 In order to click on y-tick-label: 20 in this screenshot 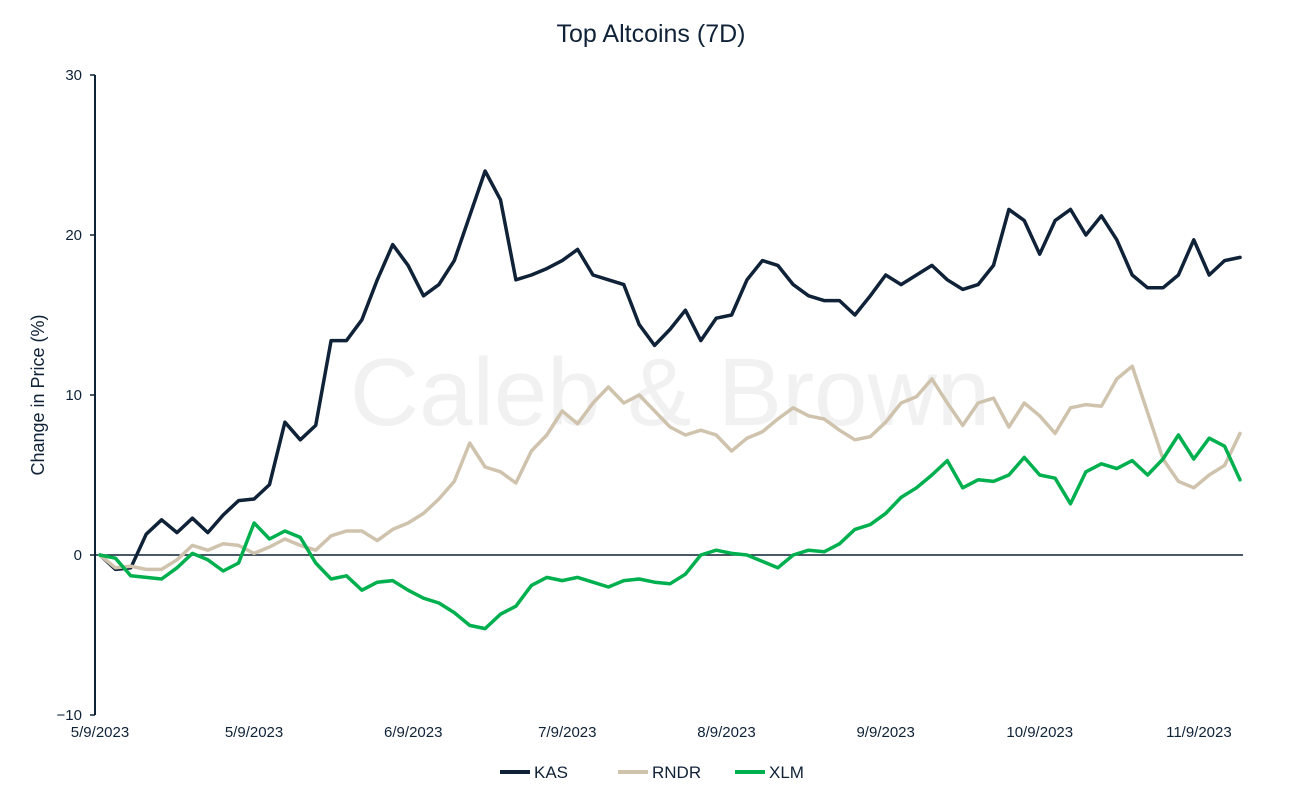, I will do `click(73, 235)`.